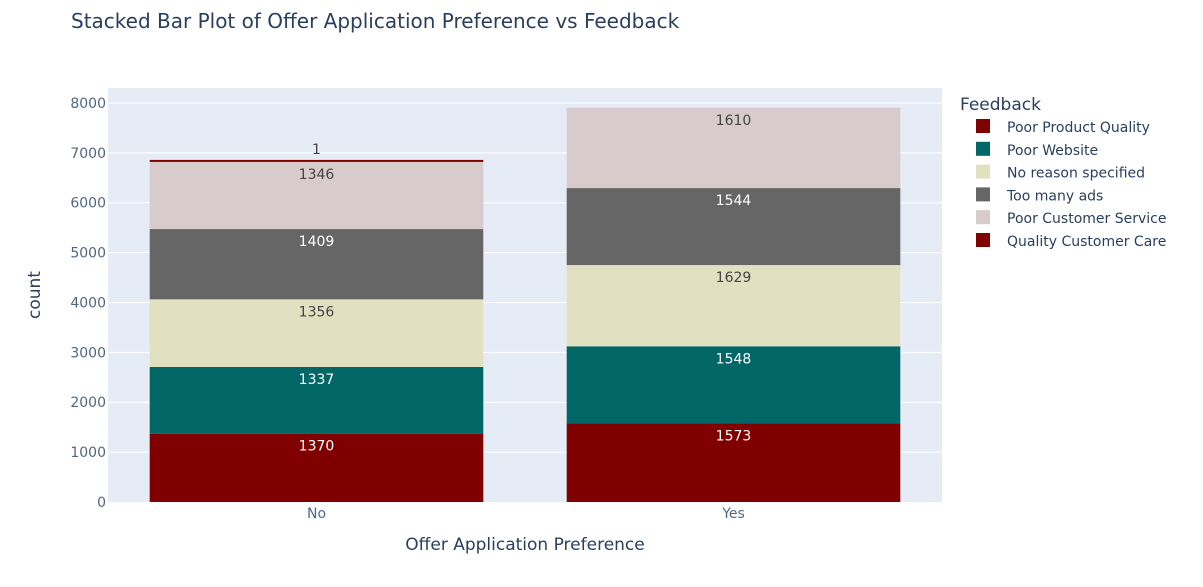  Describe the element at coordinates (1078, 128) in the screenshot. I see `legend-item-label: Poor Product Quality` at that location.